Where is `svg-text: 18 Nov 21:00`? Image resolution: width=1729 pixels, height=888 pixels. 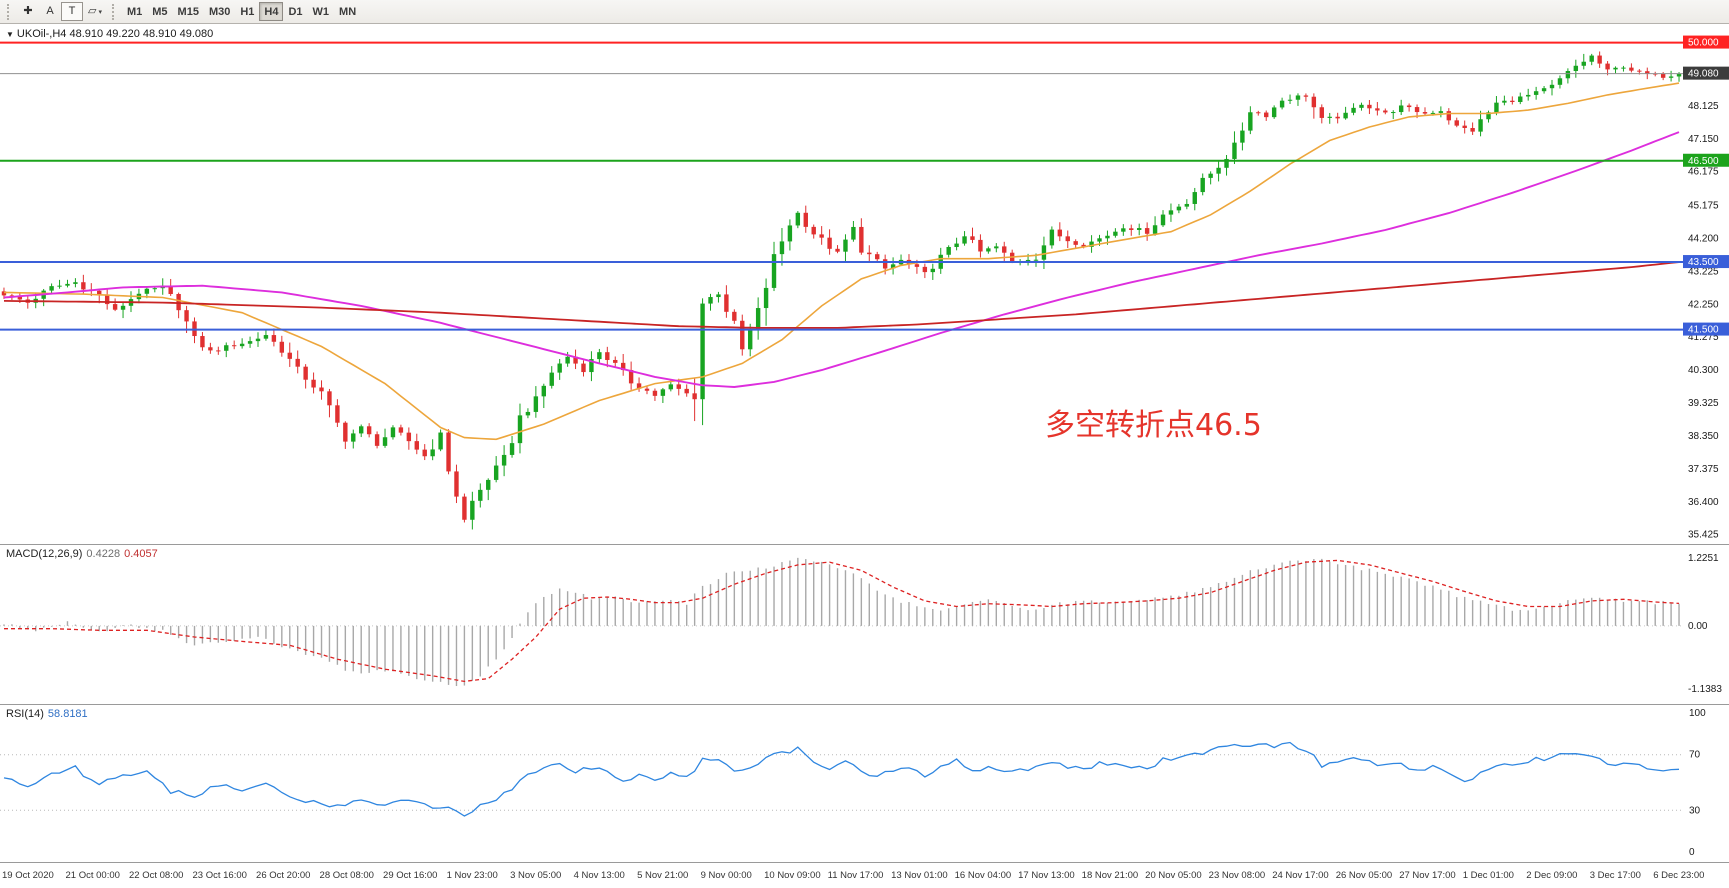 svg-text: 18 Nov 21:00 is located at coordinates (1110, 875).